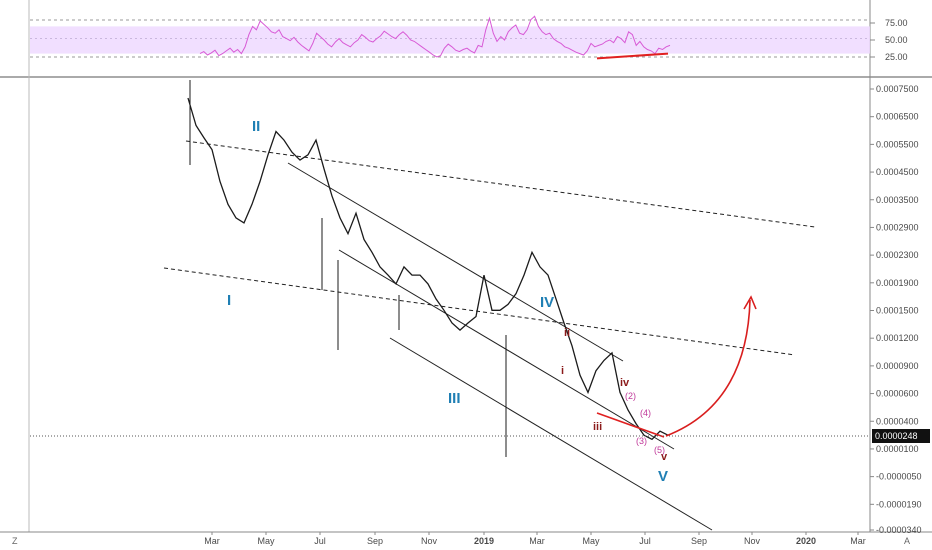  Describe the element at coordinates (899, 504) in the screenshot. I see `price-tick-label: -0.0000190` at that location.